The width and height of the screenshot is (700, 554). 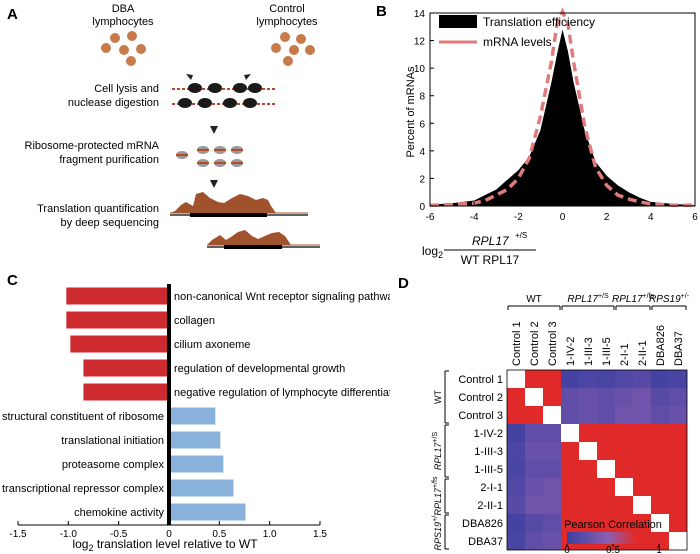 What do you see at coordinates (625, 354) in the screenshot?
I see `heatmap-col-label: 2-I-1` at bounding box center [625, 354].